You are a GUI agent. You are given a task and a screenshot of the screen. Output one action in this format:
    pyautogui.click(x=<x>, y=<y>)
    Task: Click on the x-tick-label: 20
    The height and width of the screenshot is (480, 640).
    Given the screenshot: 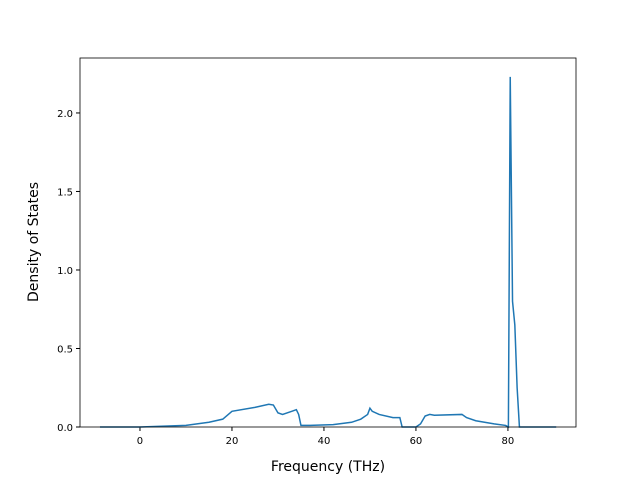 What is the action you would take?
    pyautogui.click(x=232, y=441)
    